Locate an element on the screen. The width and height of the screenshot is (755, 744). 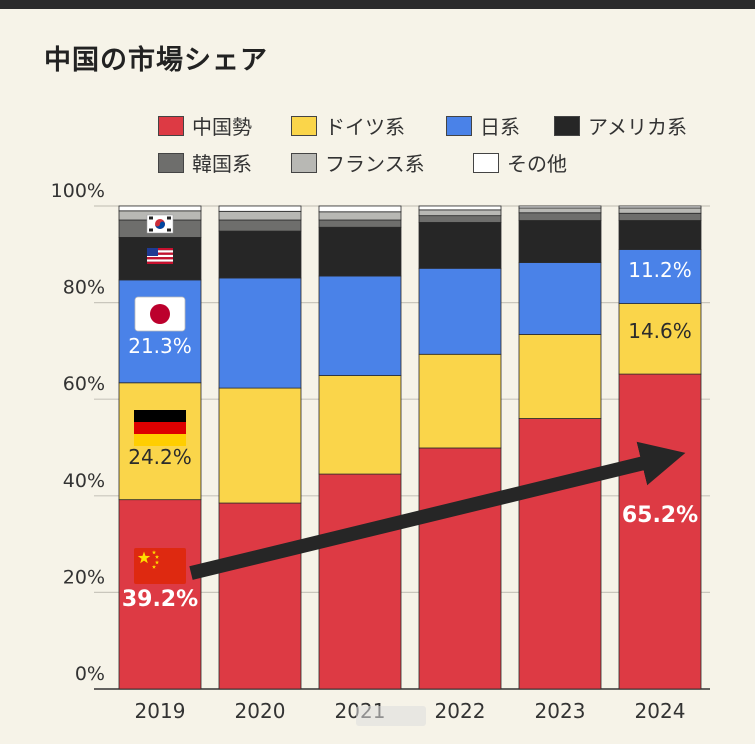
legend-label-other: その他 is located at coordinates (537, 164).